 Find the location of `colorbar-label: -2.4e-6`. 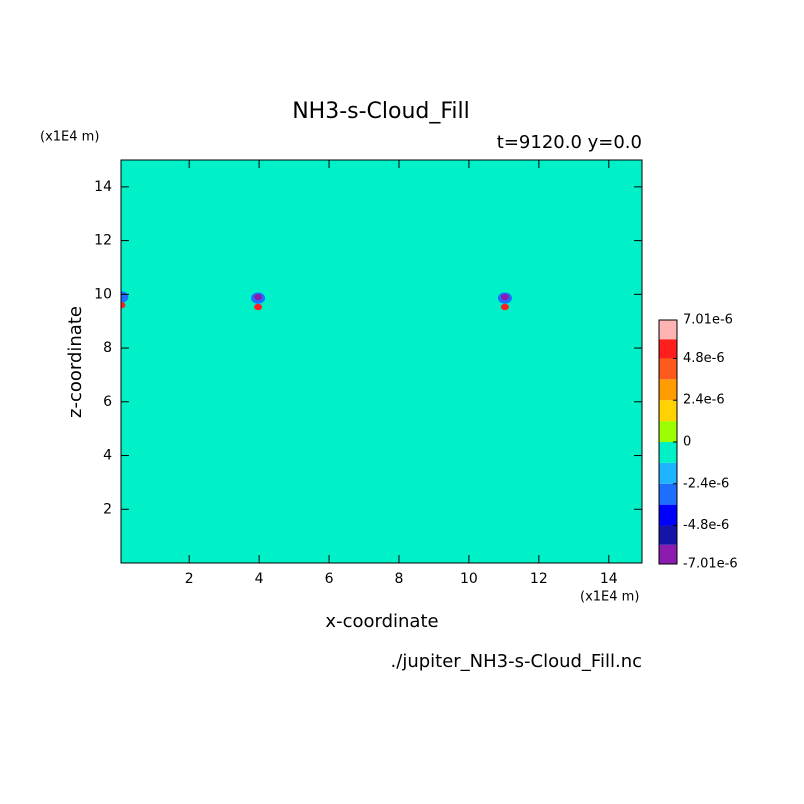

colorbar-label: -2.4e-6 is located at coordinates (706, 483).